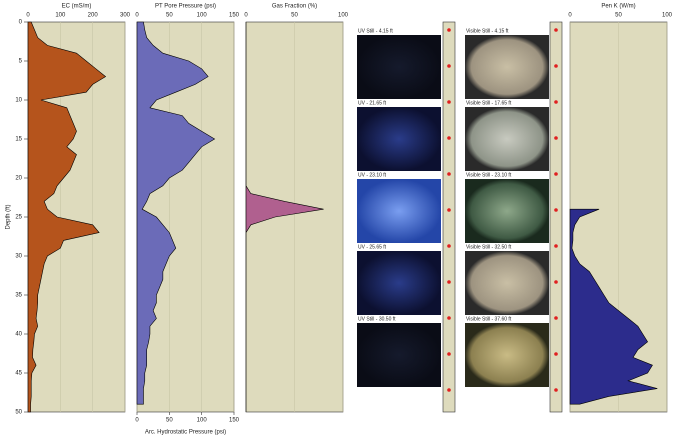 This screenshot has width=680, height=445. Describe the element at coordinates (185, 433) in the screenshot. I see `bottom-axis-title: Arc. Hydrostatic Pressure (psi)` at that location.